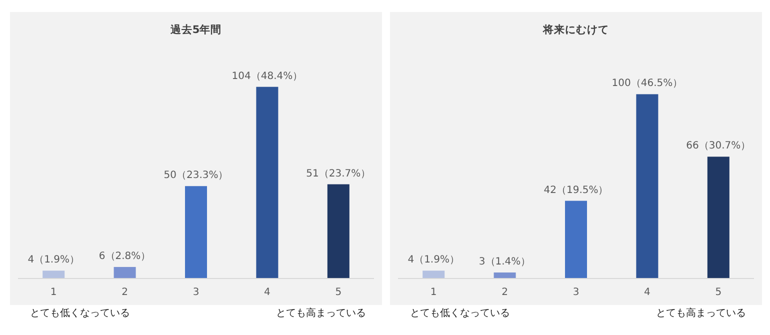 Image resolution: width=770 pixels, height=335 pixels. I want to click on data-label: 104（48.4%）, so click(267, 76).